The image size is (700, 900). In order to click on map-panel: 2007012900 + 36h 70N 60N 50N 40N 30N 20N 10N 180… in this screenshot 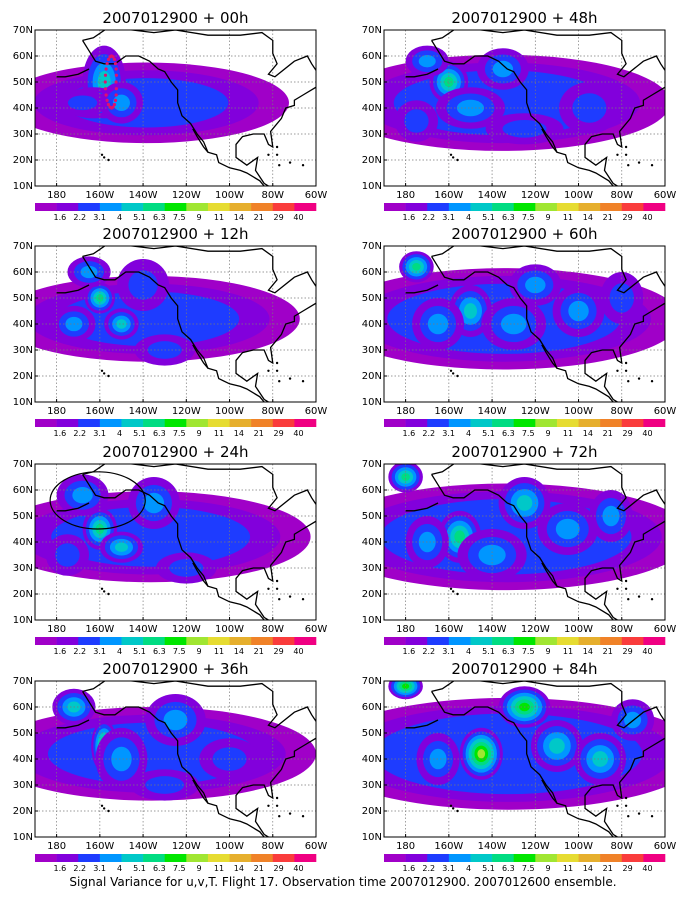, I will do `click(170, 766)`.